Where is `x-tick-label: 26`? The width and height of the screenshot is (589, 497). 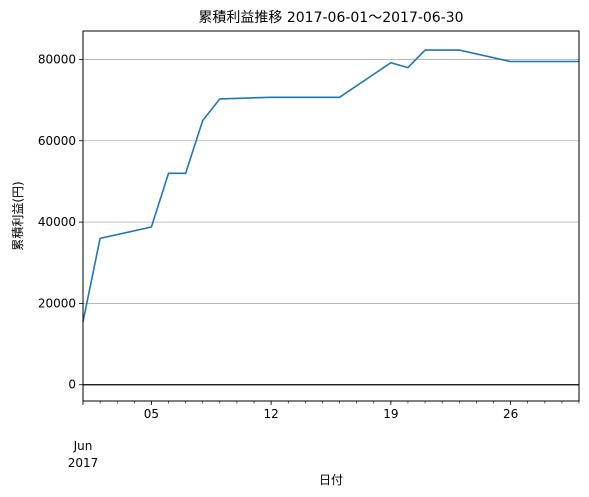 x-tick-label: 26 is located at coordinates (510, 414).